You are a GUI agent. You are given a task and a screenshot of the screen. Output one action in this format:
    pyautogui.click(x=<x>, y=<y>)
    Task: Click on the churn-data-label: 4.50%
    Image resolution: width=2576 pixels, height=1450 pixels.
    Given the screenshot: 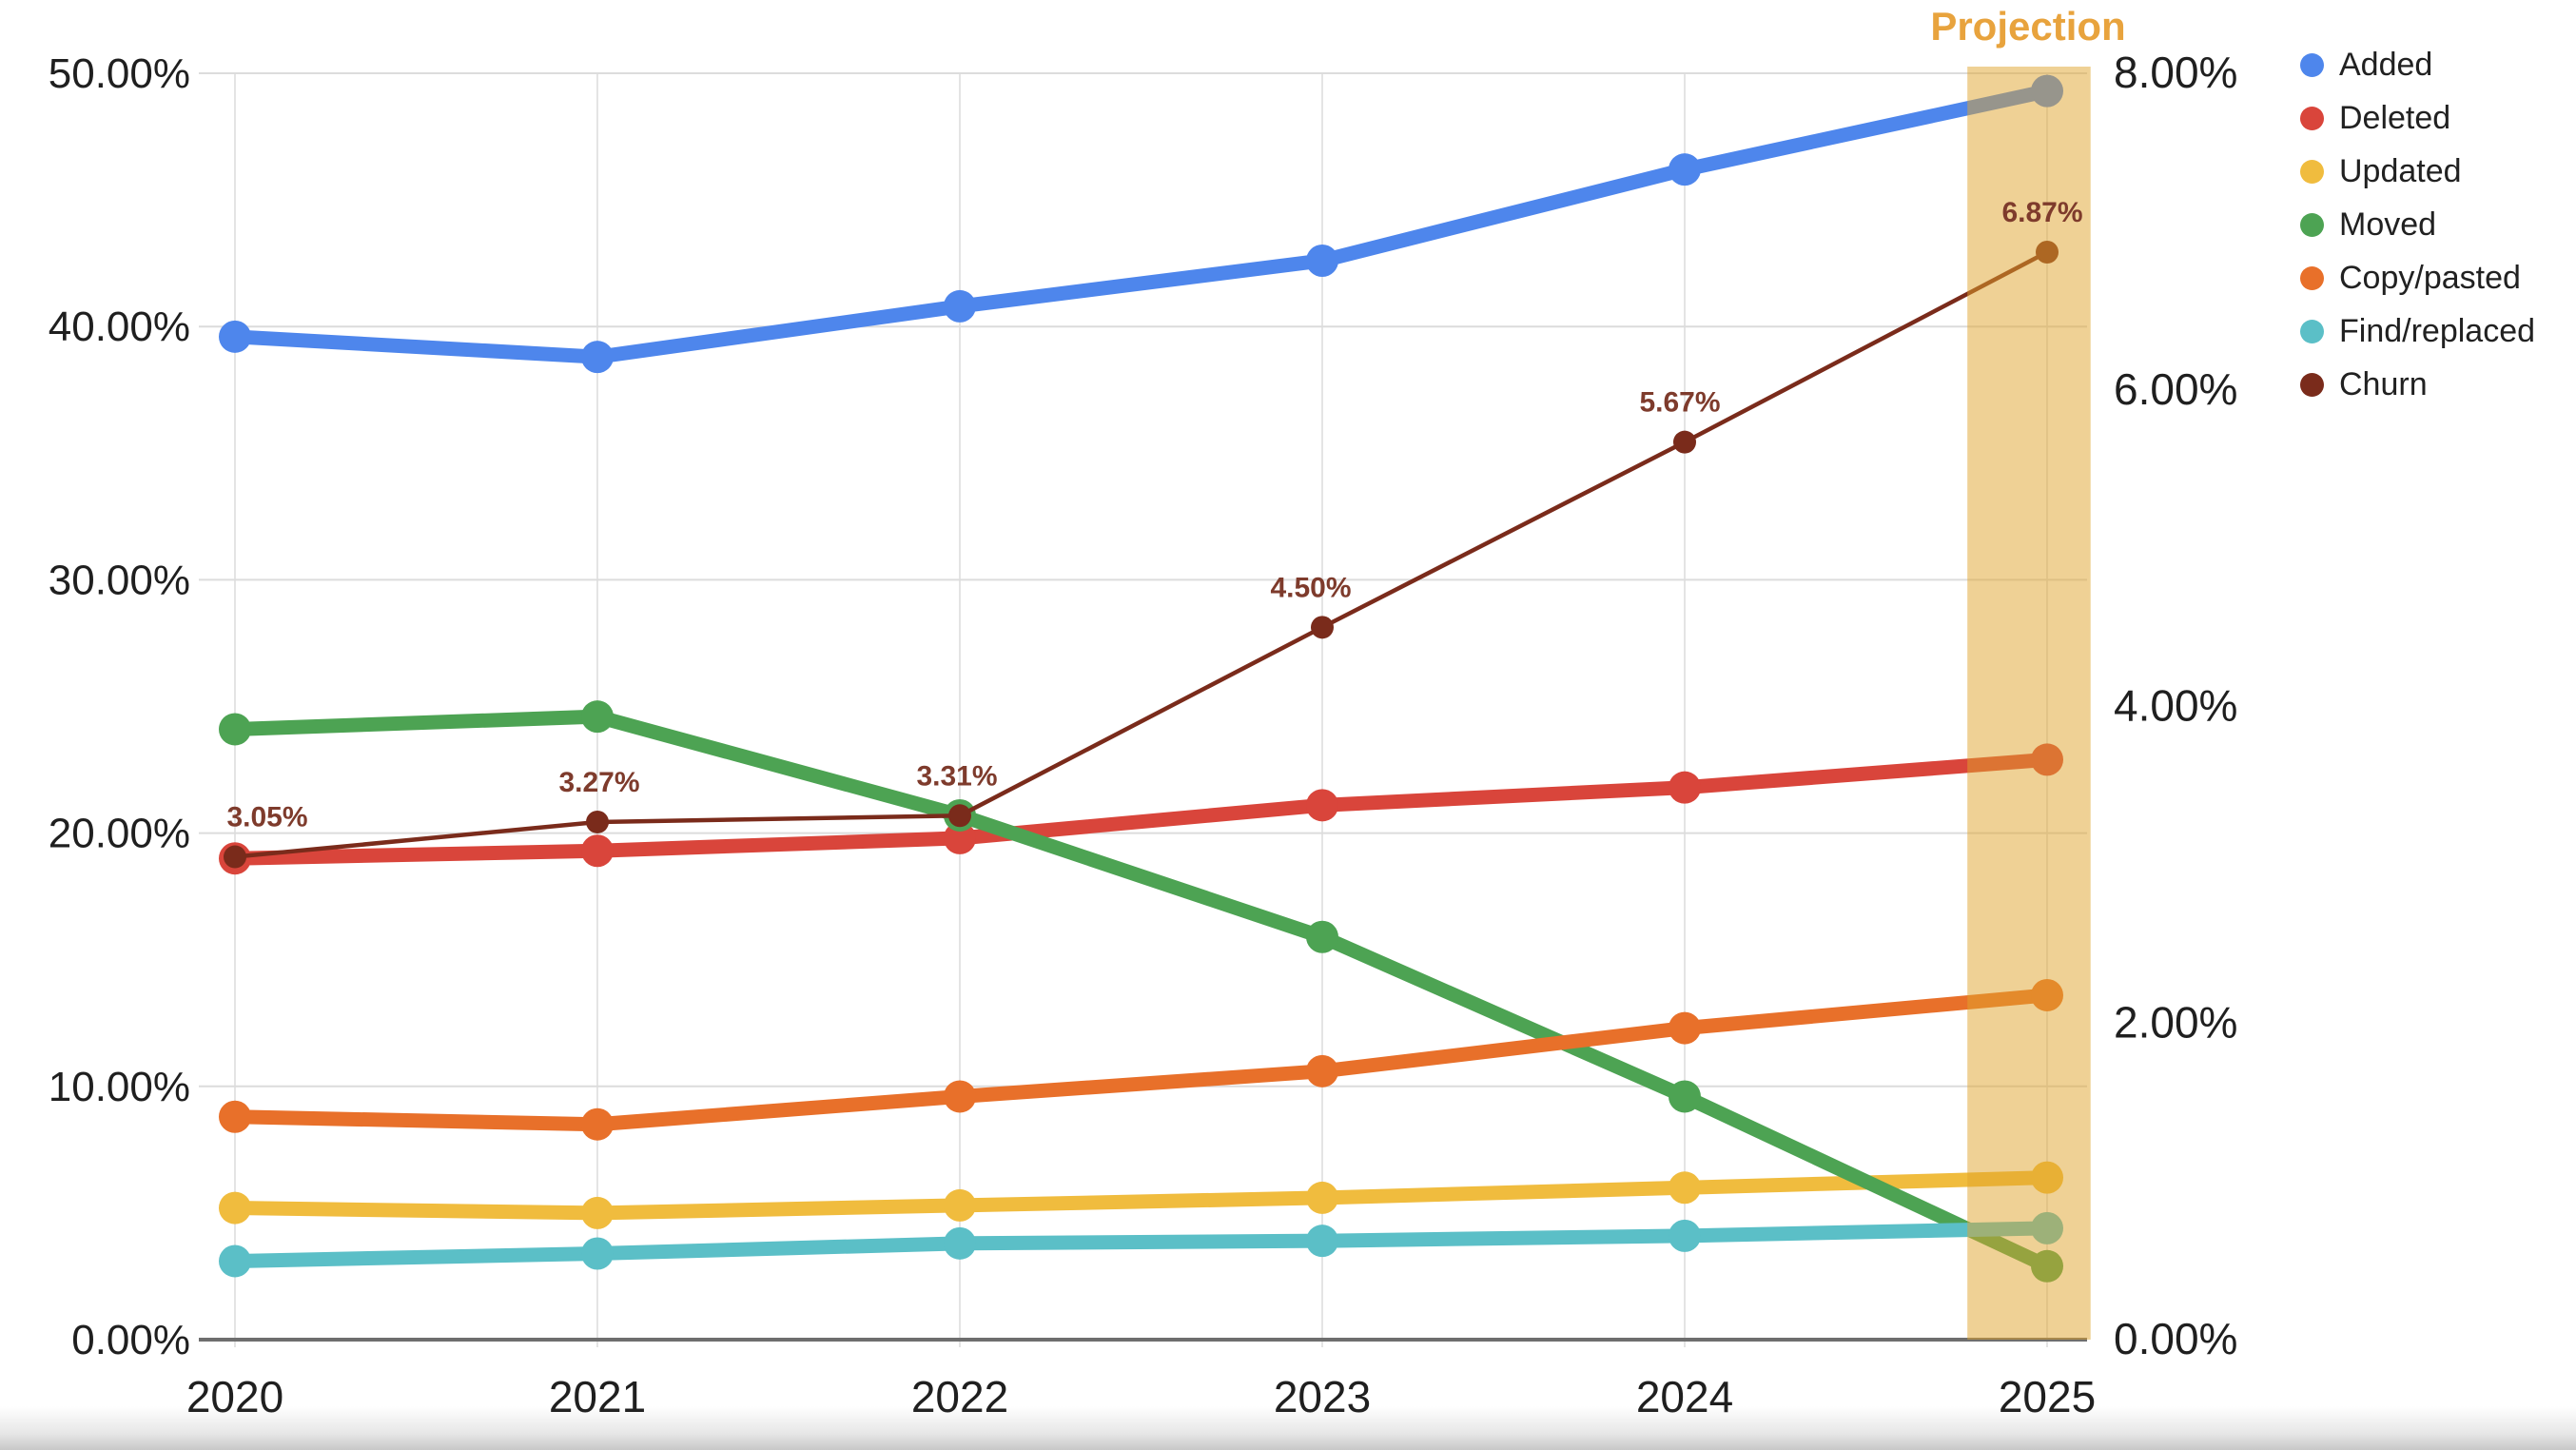 What is the action you would take?
    pyautogui.click(x=1311, y=587)
    